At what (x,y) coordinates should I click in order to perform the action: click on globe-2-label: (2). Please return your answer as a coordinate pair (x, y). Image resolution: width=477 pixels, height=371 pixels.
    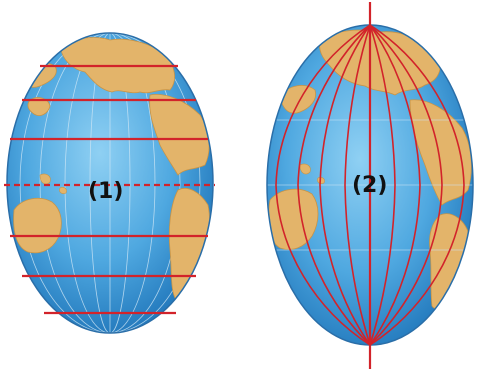
    Looking at the image, I should click on (369, 185).